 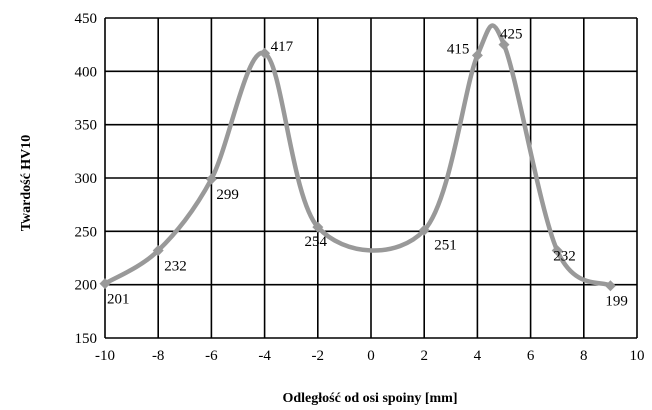 I want to click on data-label: 201, so click(x=118, y=300).